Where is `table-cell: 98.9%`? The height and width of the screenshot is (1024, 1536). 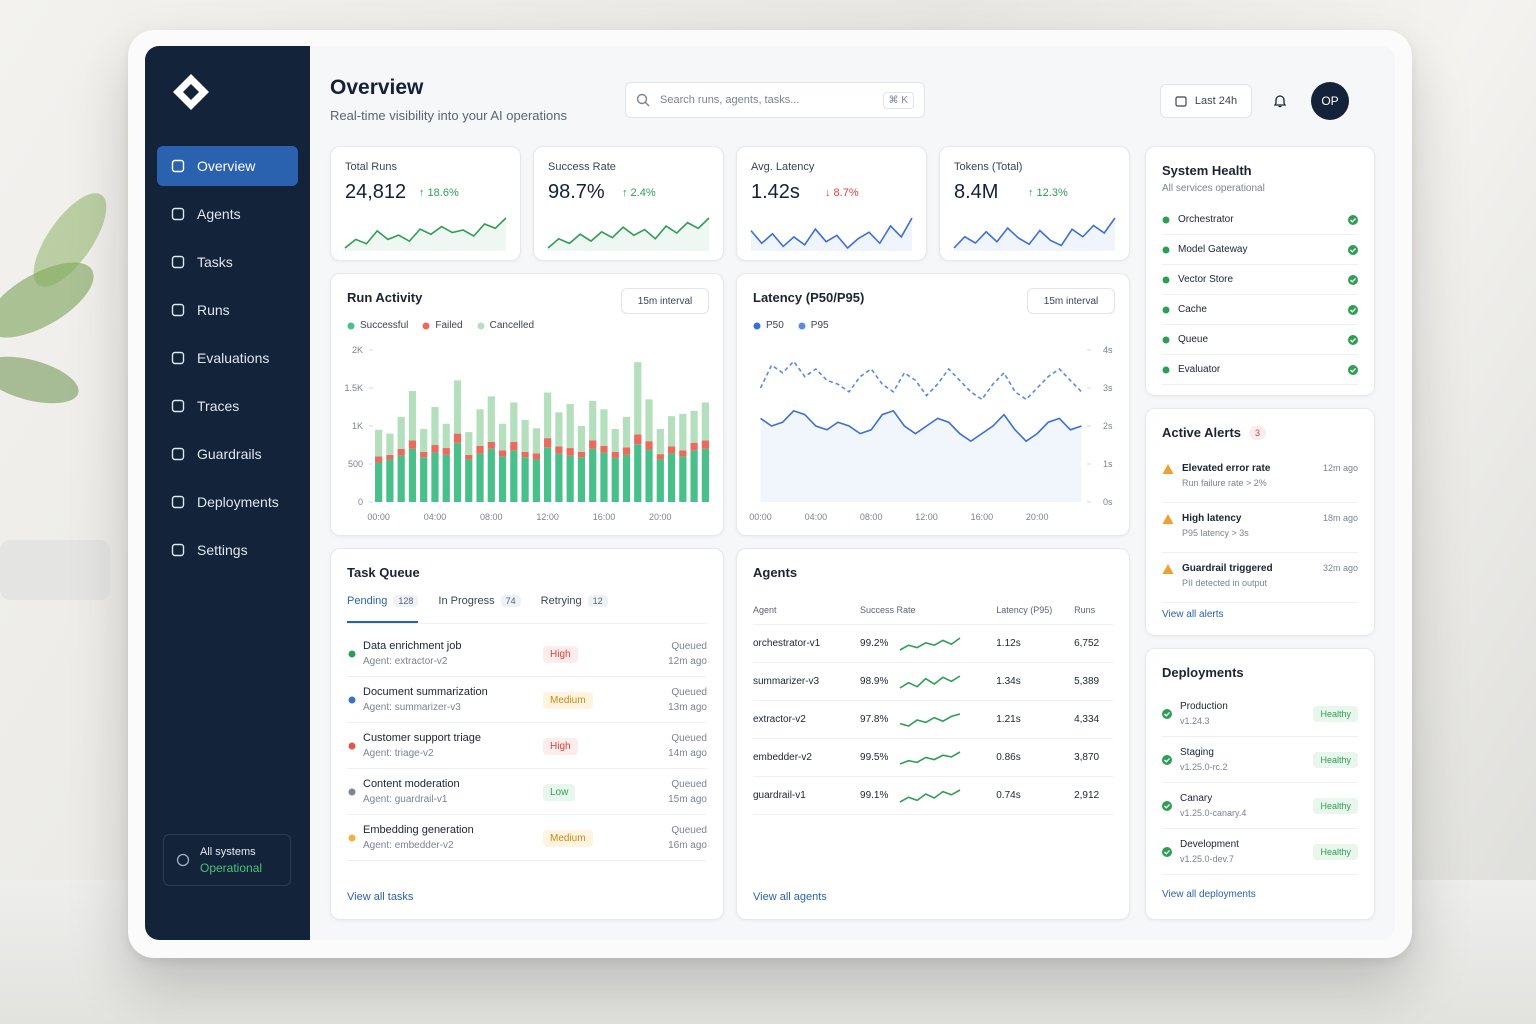 table-cell: 98.9% is located at coordinates (928, 682).